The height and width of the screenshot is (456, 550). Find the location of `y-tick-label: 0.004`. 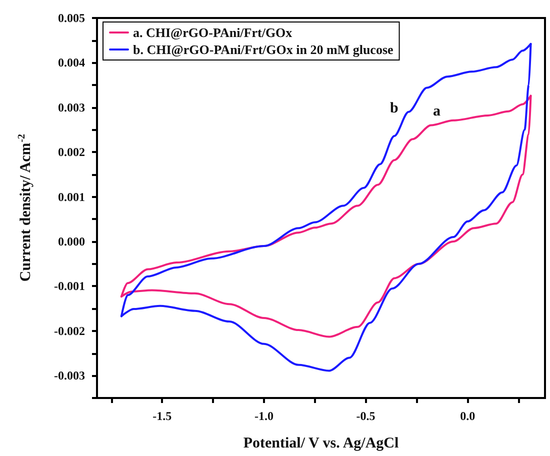

y-tick-label: 0.004 is located at coordinates (71, 63).